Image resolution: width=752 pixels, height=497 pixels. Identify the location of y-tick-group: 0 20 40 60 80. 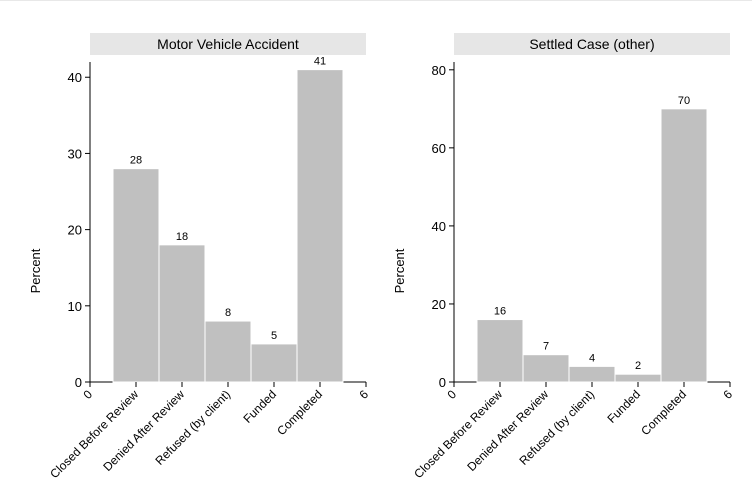
(443, 226).